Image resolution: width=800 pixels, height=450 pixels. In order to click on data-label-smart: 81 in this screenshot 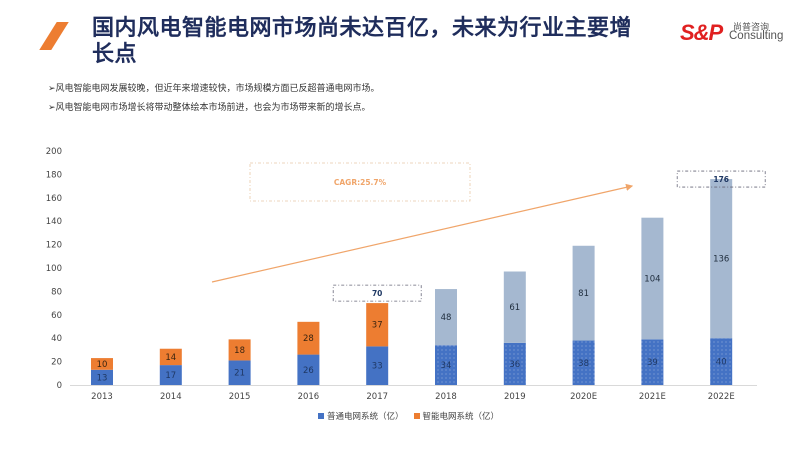, I will do `click(583, 294)`.